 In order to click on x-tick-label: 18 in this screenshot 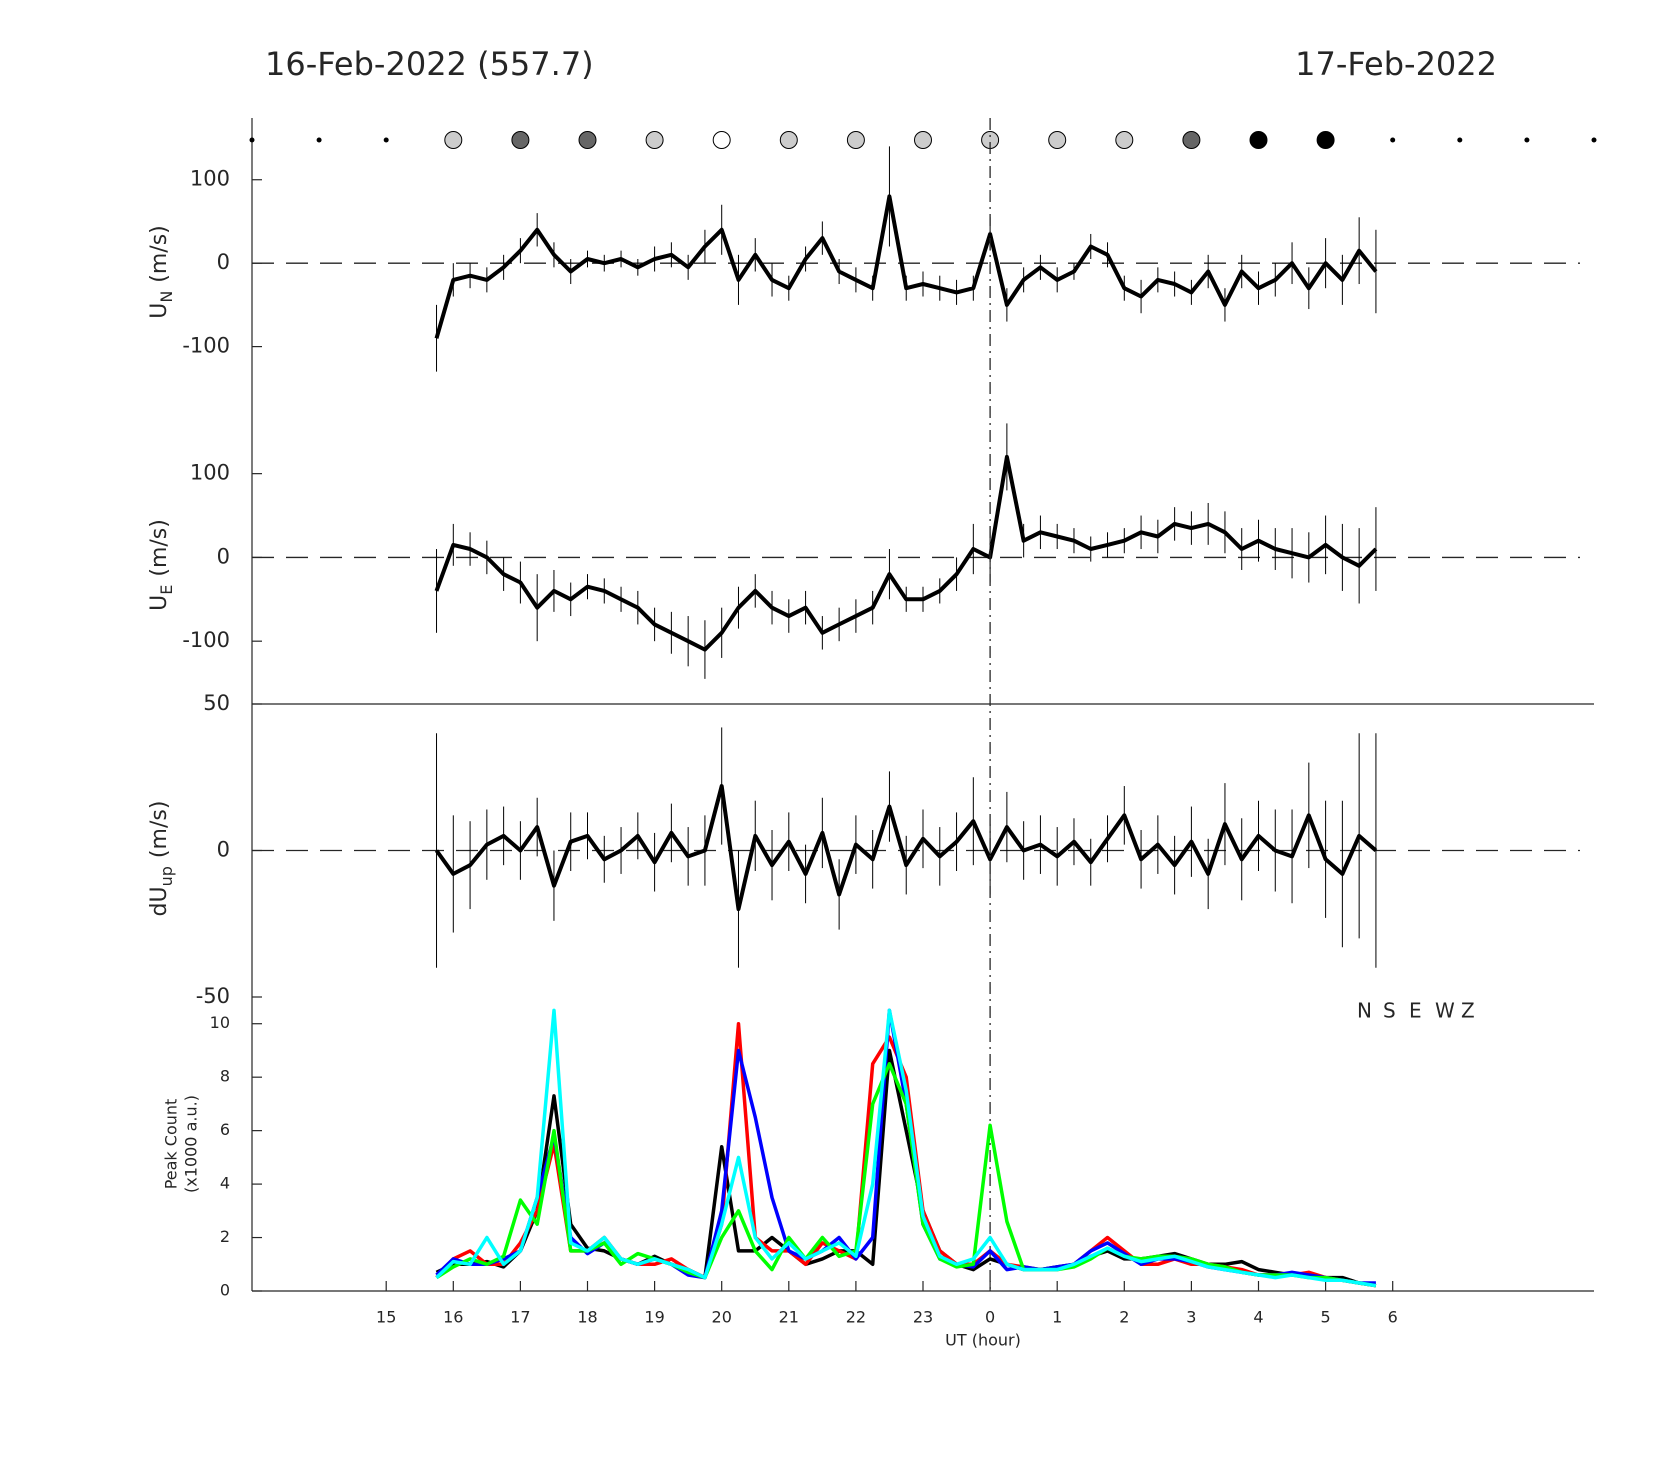, I will do `click(587, 1317)`.